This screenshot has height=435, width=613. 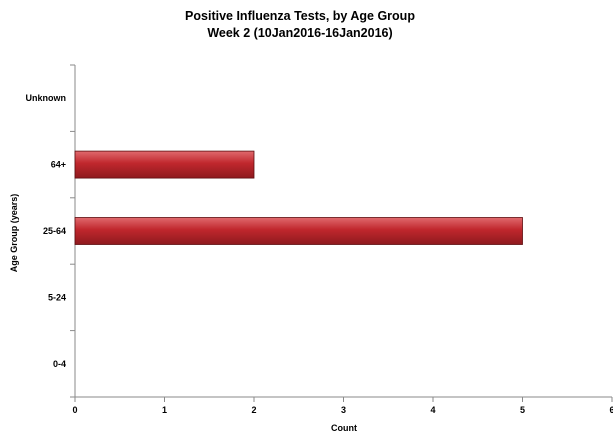 What do you see at coordinates (253, 410) in the screenshot?
I see `x-tick-label: 2` at bounding box center [253, 410].